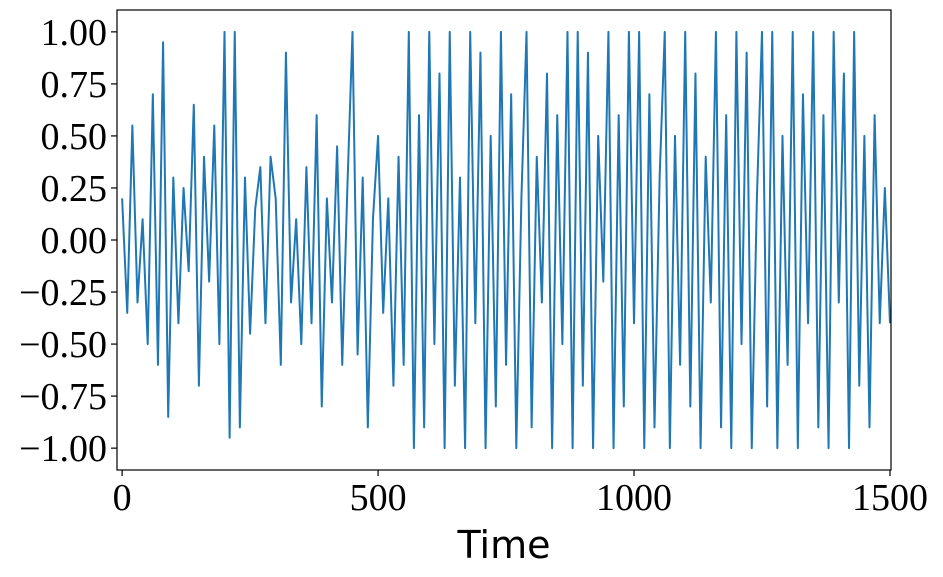  Describe the element at coordinates (634, 498) in the screenshot. I see `x-tick-label: 1000` at that location.